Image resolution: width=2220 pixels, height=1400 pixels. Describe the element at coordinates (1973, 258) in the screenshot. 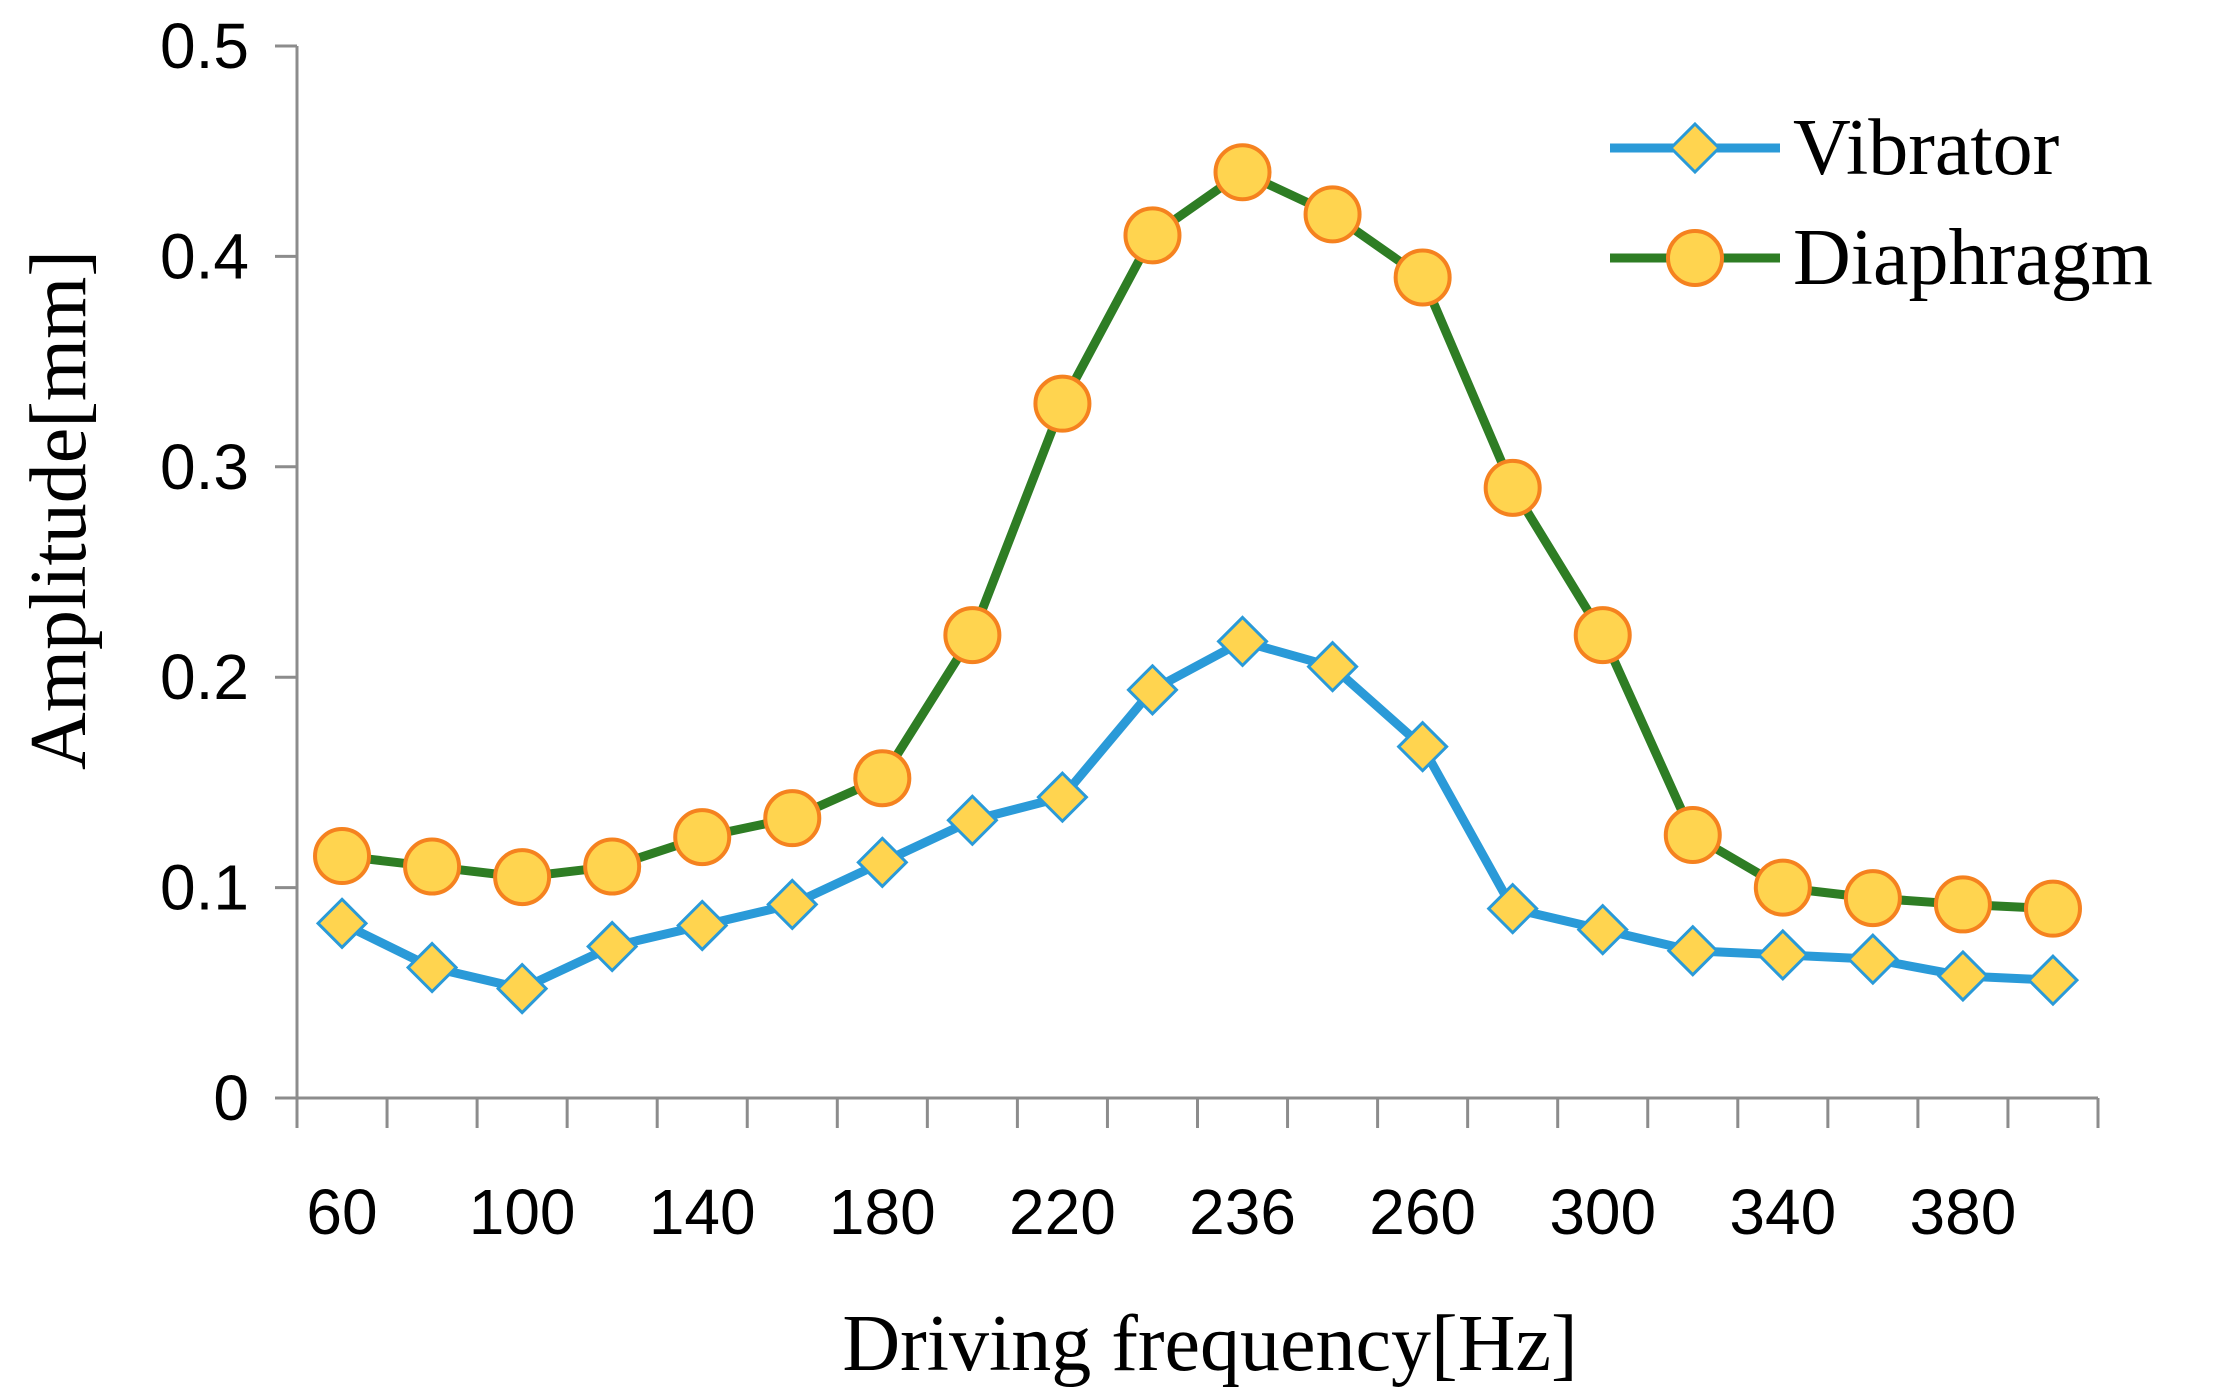

I see `legend-label-diaphragm: Diaphragm` at that location.